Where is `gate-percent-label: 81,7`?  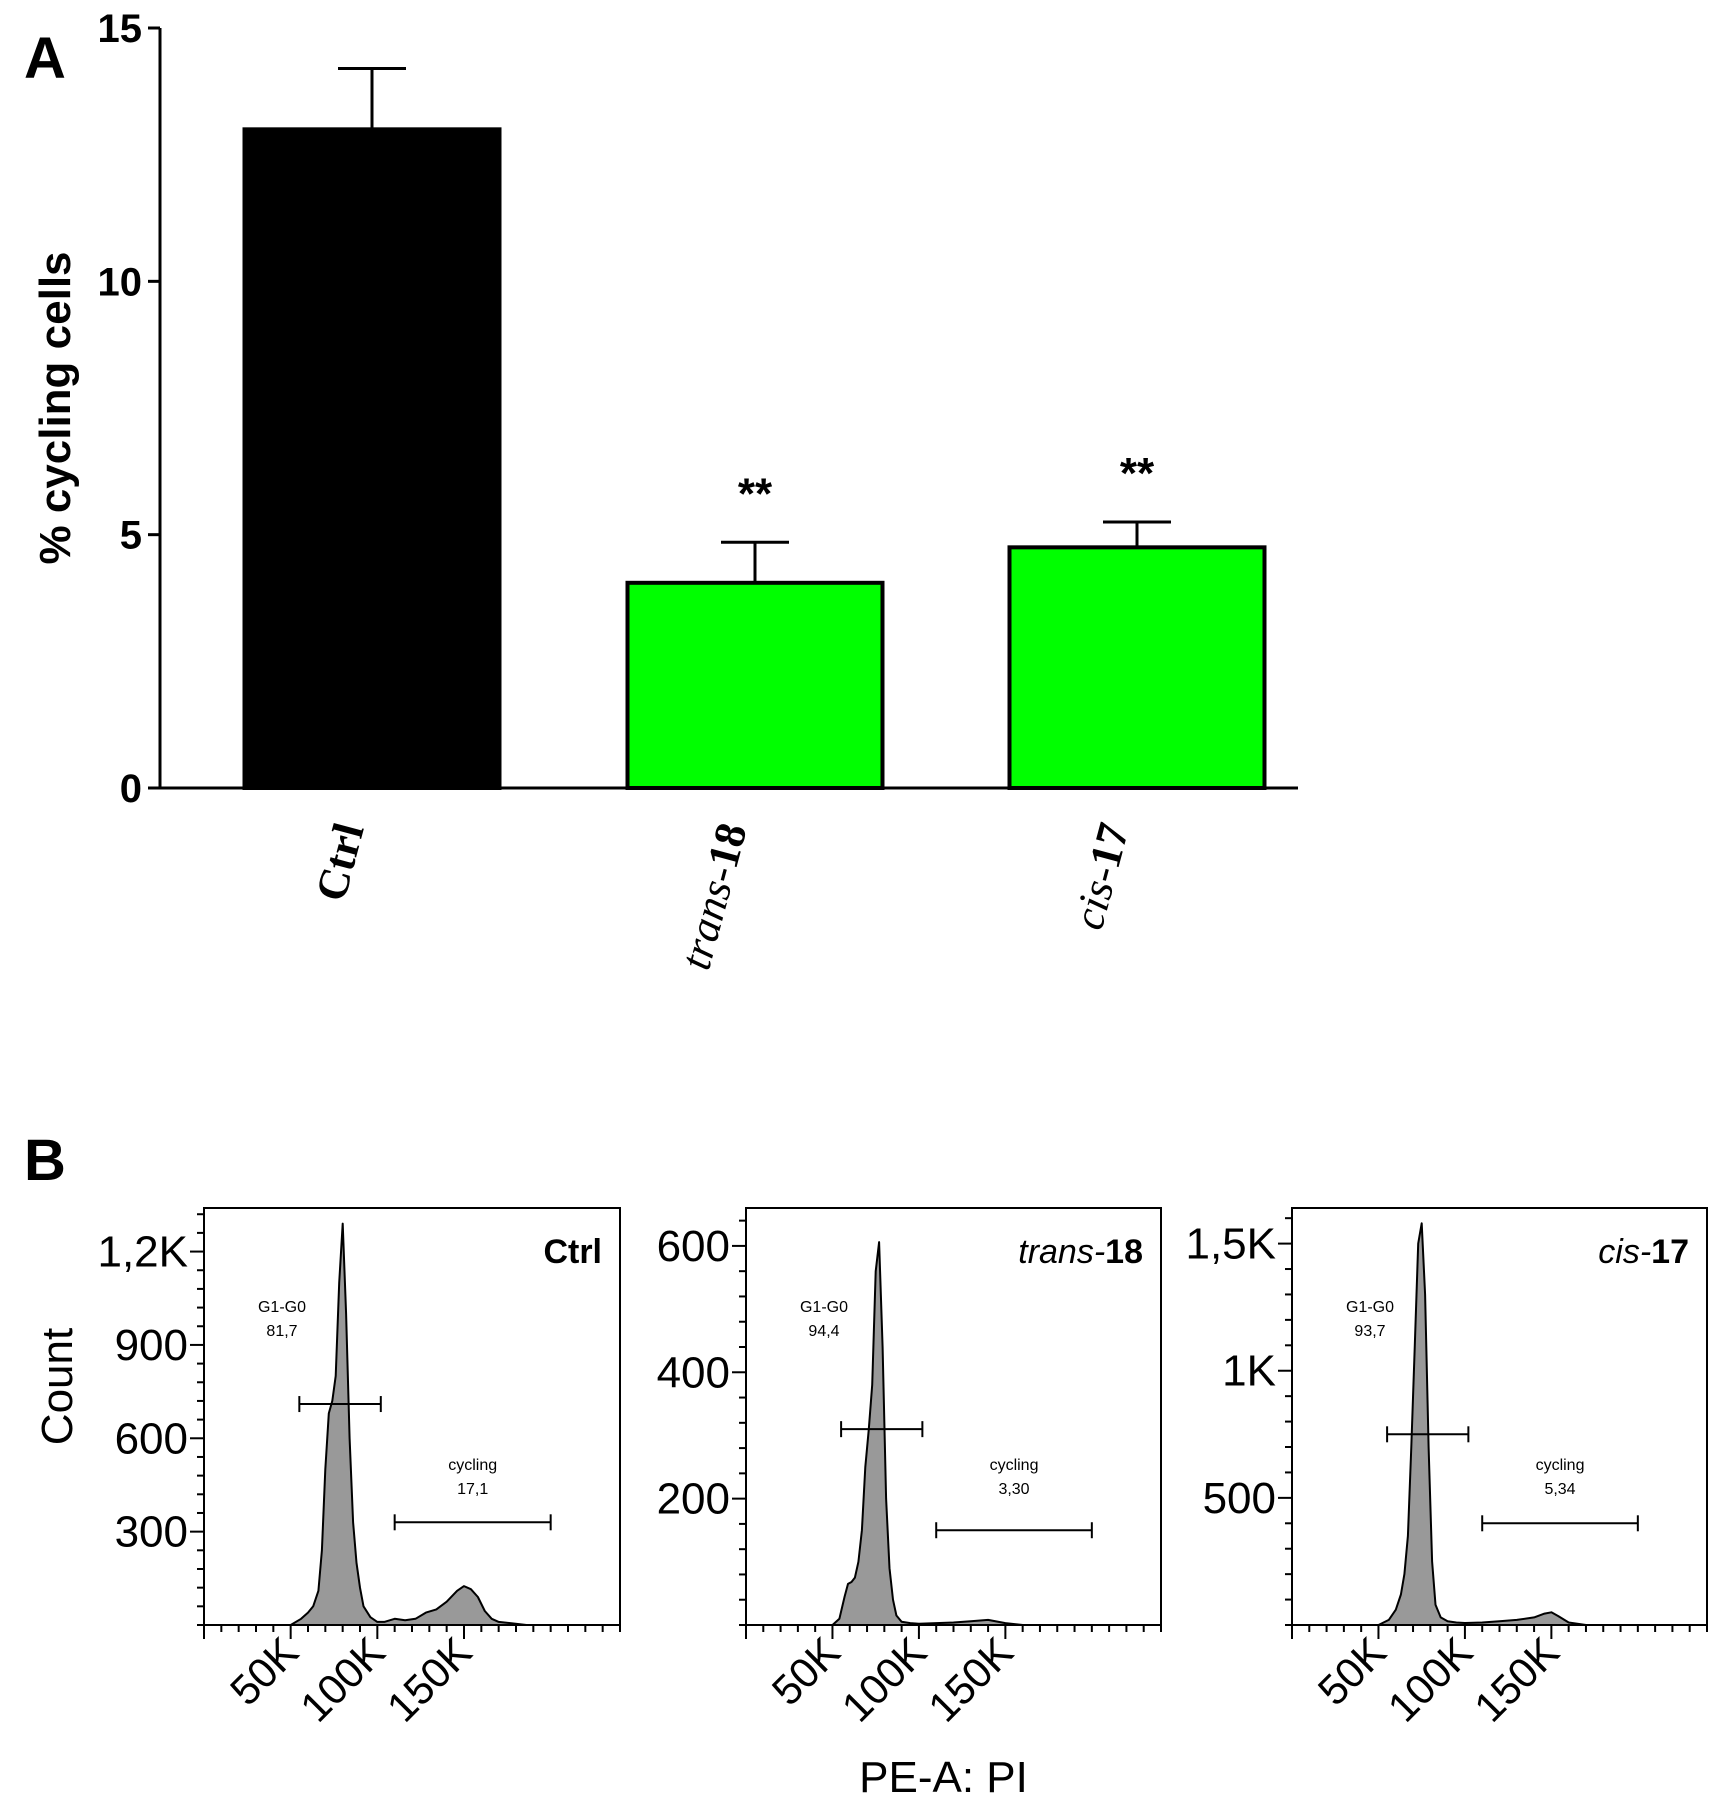 gate-percent-label: 81,7 is located at coordinates (281, 1331).